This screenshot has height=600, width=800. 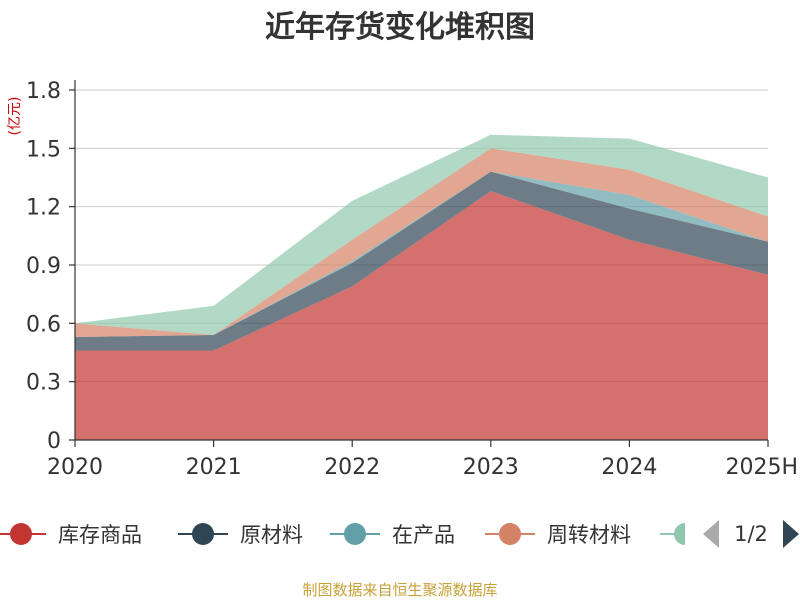 I want to click on legend-prev-icon, so click(x=711, y=534).